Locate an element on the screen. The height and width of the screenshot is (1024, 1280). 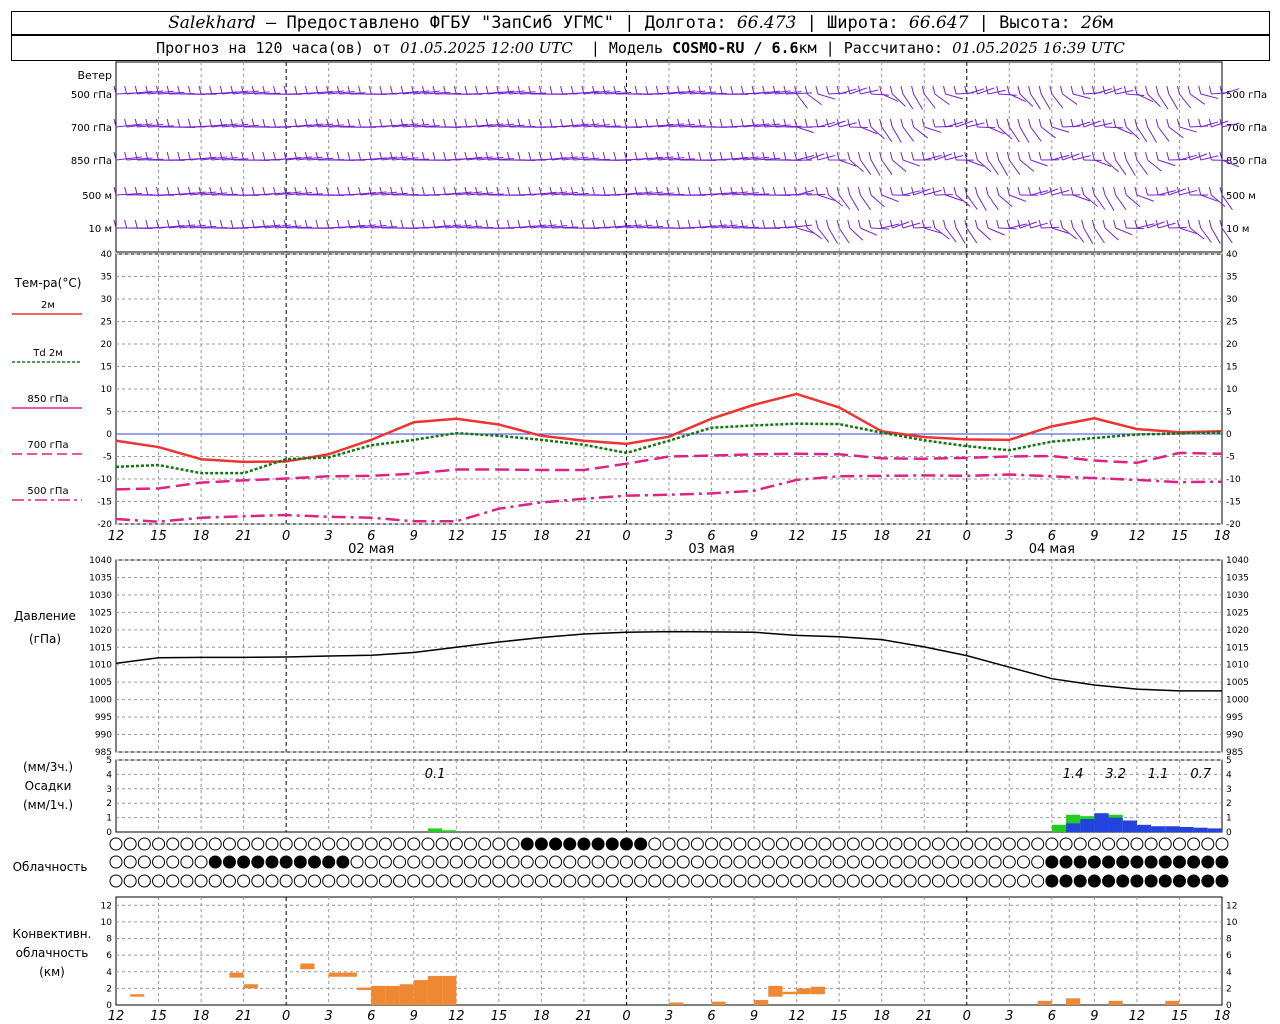
temp-tick-left: 35 is located at coordinates (106, 278).